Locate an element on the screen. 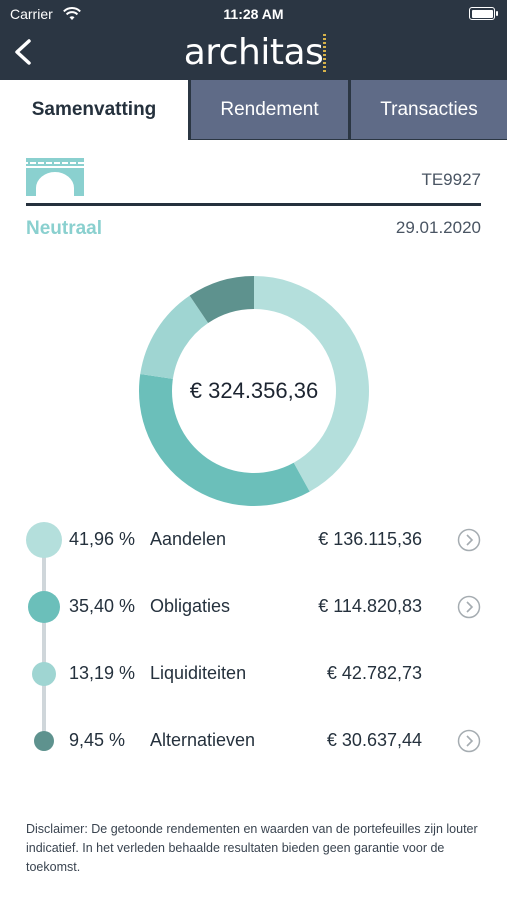 This screenshot has width=507, height=900. back-chevron-icon is located at coordinates (25, 52).